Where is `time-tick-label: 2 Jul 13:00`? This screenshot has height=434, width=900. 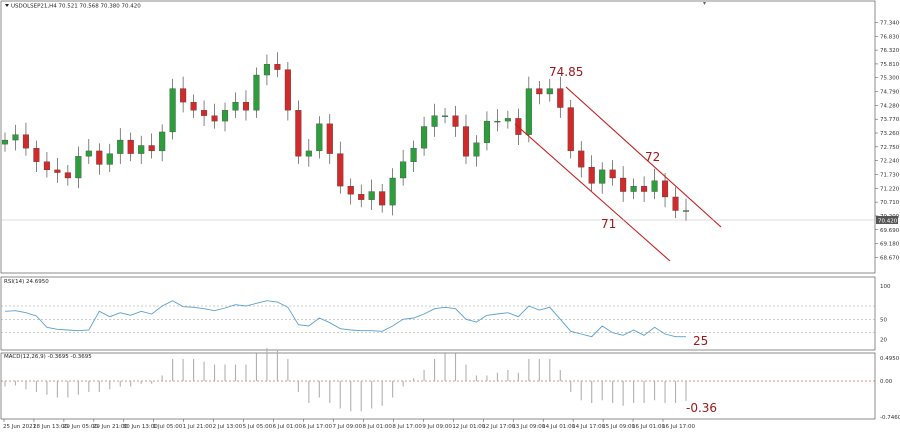
time-tick-label: 2 Jul 13:00 is located at coordinates (228, 427).